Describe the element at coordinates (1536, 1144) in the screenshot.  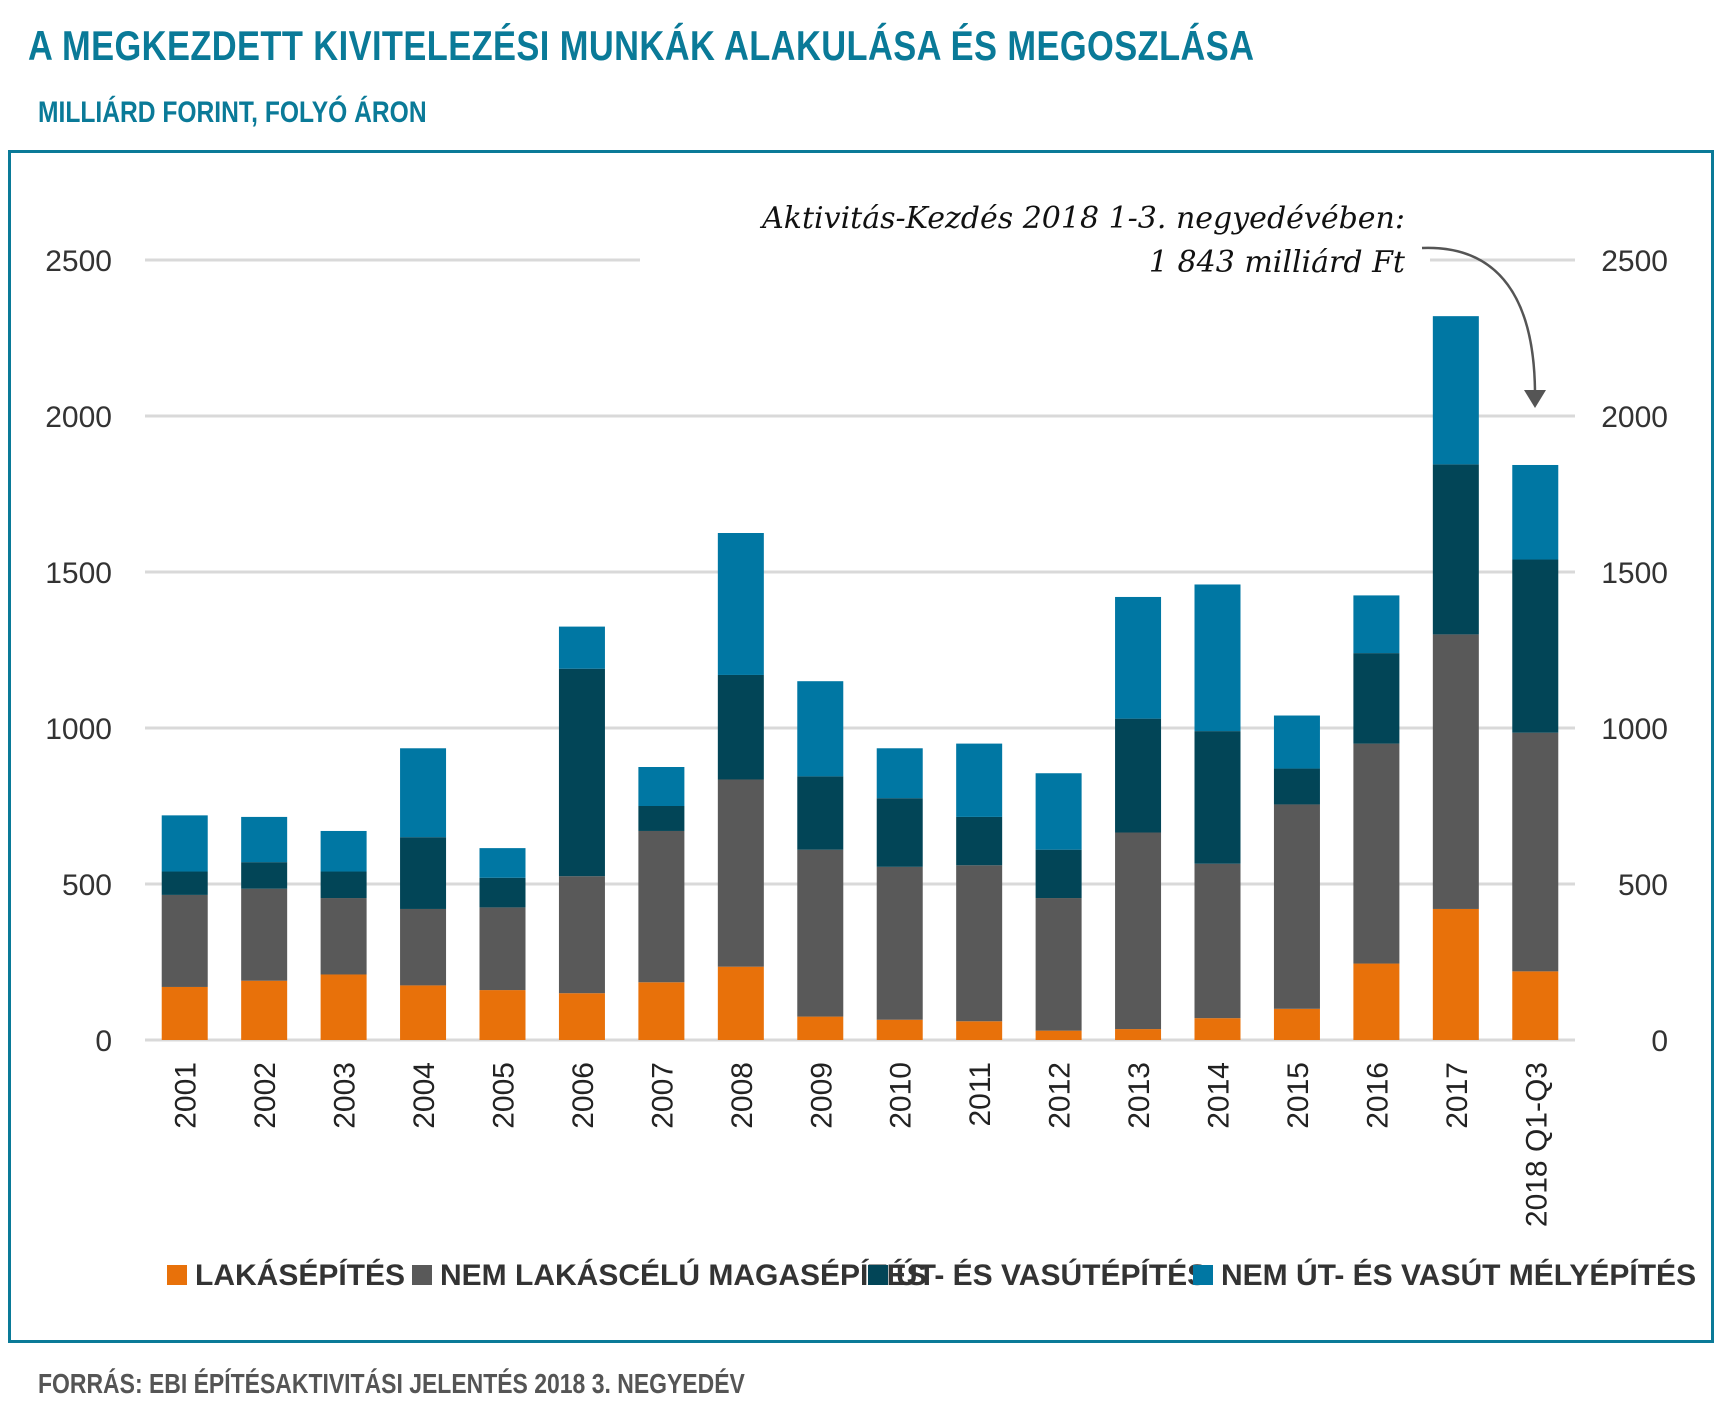
I see `x-tick-label: 2018 Q1-Q3` at that location.